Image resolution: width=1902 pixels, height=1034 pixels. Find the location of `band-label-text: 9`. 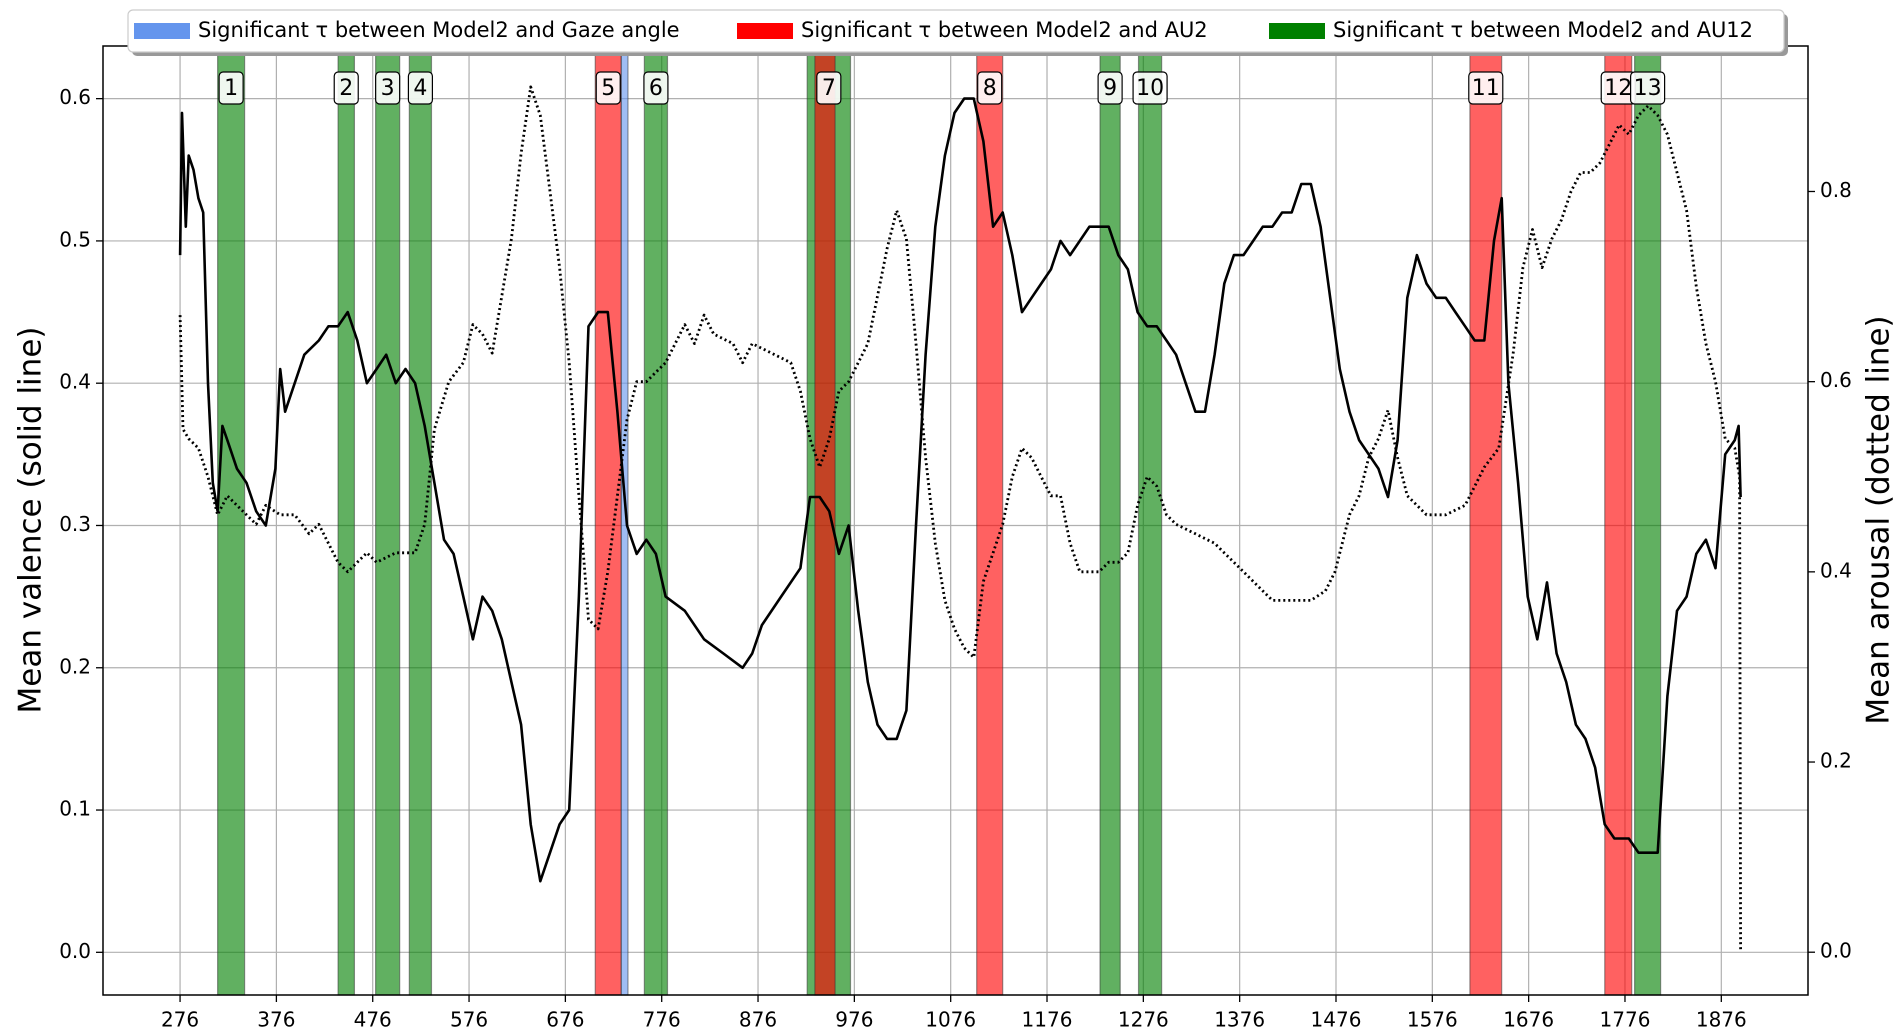

band-label-text: 9 is located at coordinates (1110, 88).